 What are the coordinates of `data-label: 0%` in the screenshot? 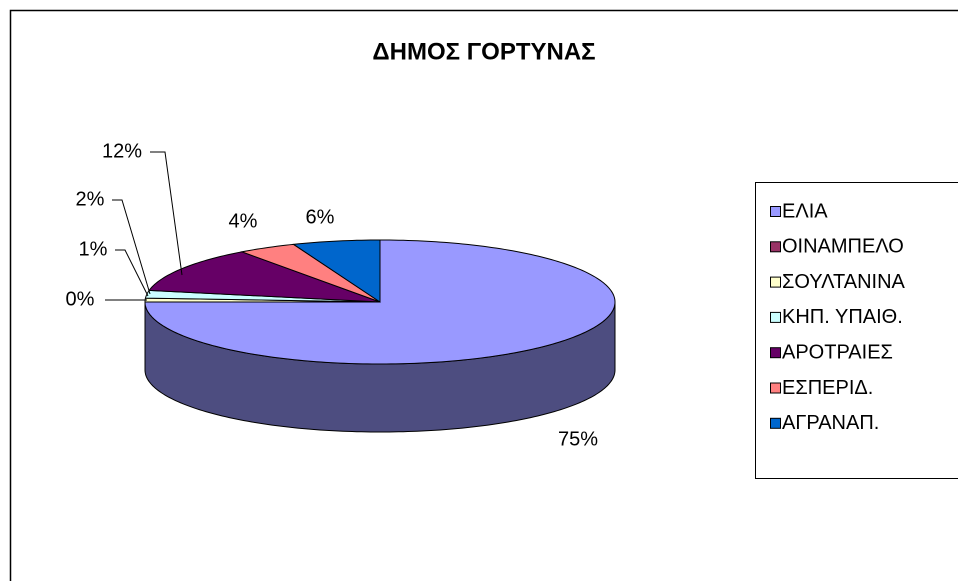 It's located at (80, 299).